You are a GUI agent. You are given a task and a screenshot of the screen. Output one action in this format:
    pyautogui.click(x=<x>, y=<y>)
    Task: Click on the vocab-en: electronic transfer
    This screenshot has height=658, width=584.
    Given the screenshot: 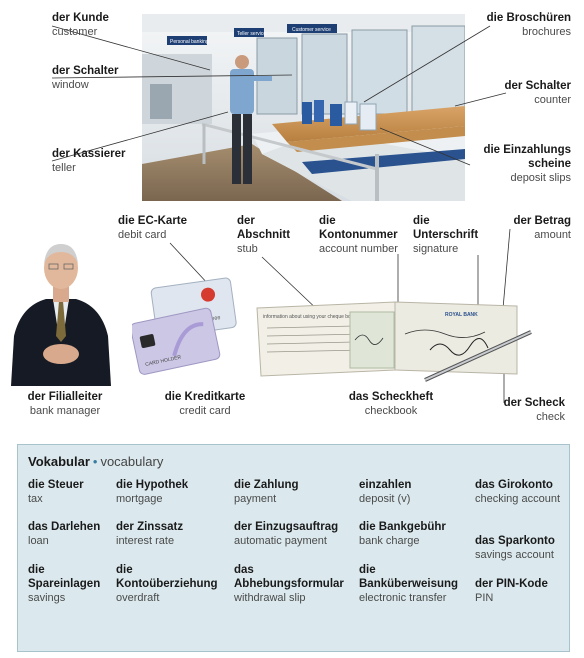 What is the action you would take?
    pyautogui.click(x=403, y=598)
    